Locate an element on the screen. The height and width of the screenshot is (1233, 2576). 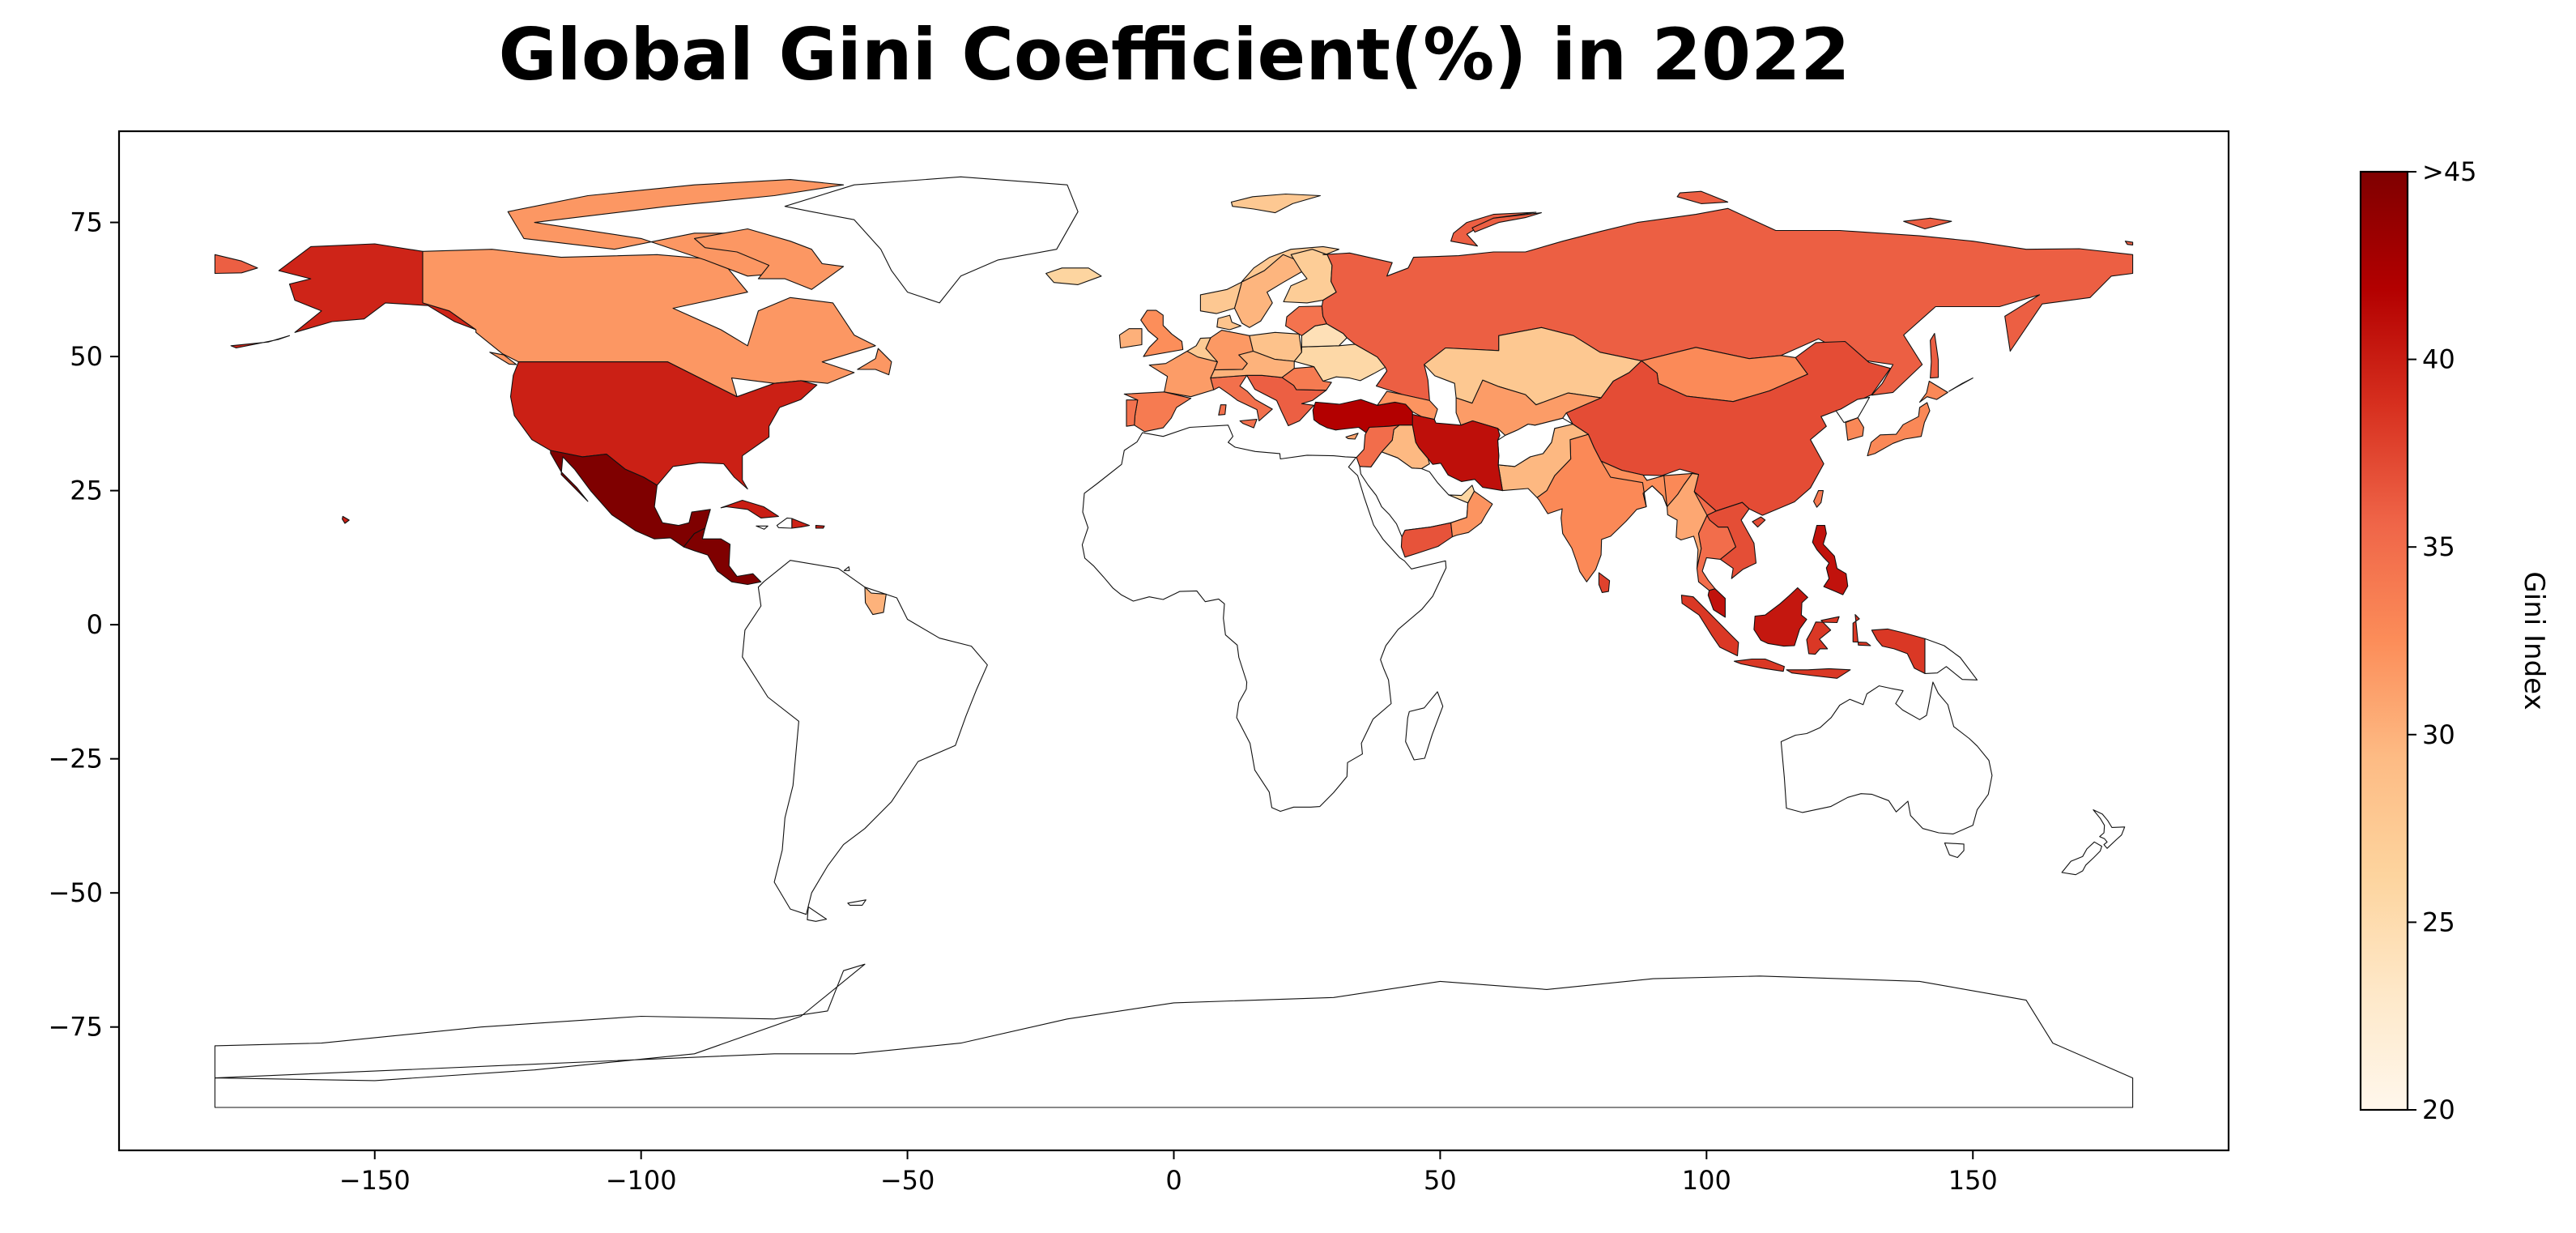
region-cuba: Cuba: 40 is located at coordinates (749, 509).